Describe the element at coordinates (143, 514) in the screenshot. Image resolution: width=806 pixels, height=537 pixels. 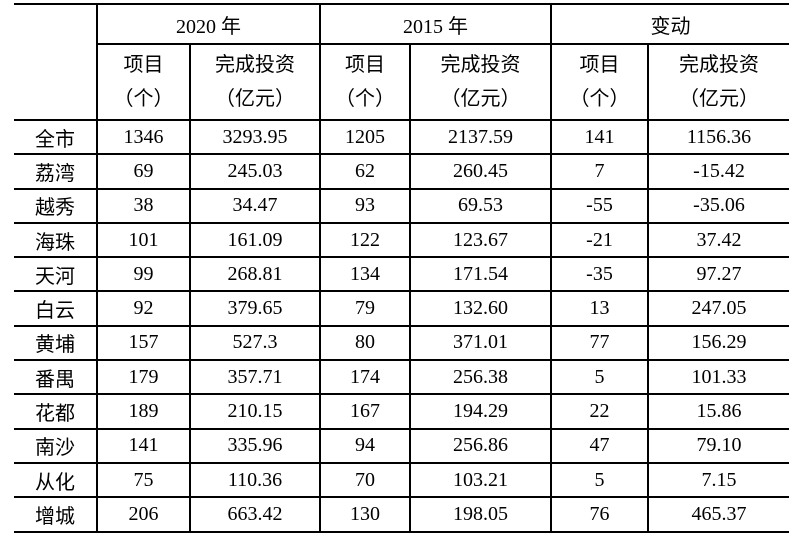
I see `value-cell: 206` at that location.